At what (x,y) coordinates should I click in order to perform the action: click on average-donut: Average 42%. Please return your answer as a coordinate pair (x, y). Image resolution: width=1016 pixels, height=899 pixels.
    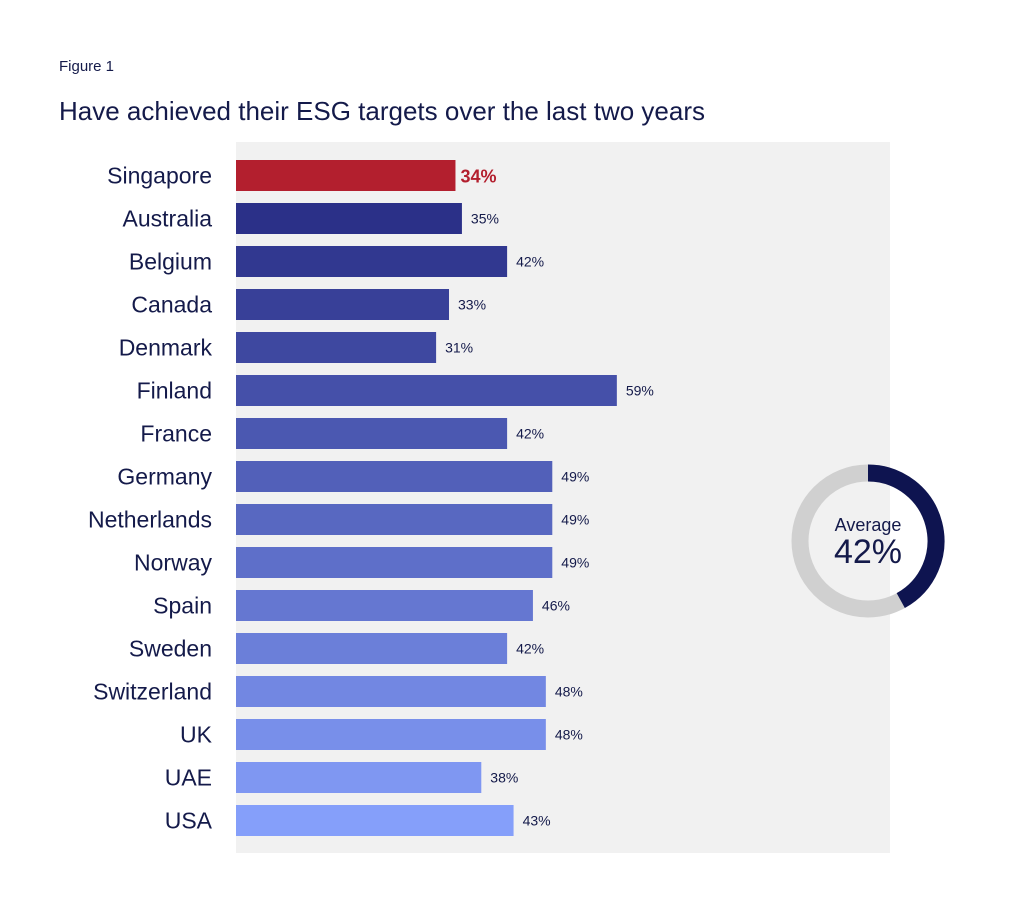
    Looking at the image, I should click on (868, 541).